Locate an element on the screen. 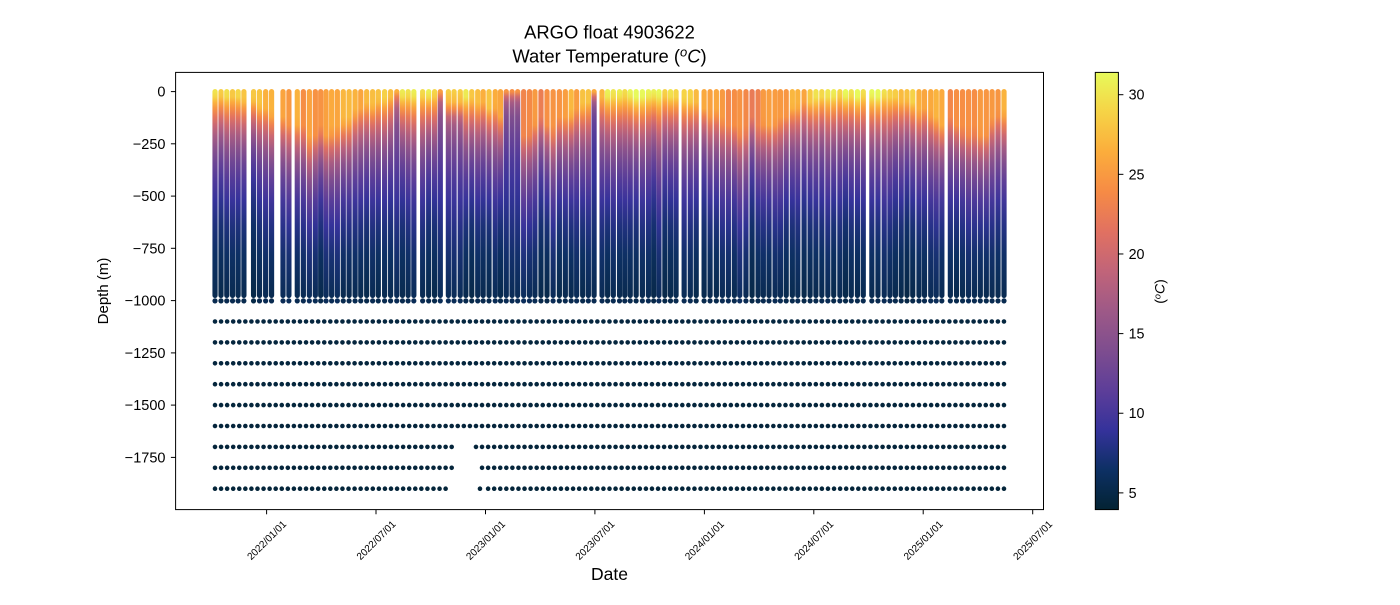 The width and height of the screenshot is (1400, 605). svg-text: Depth (m) is located at coordinates (103, 291).